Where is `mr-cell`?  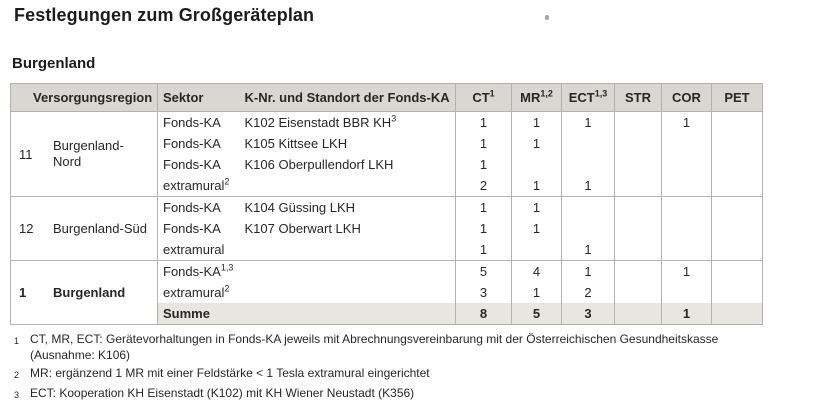
mr-cell is located at coordinates (536, 250).